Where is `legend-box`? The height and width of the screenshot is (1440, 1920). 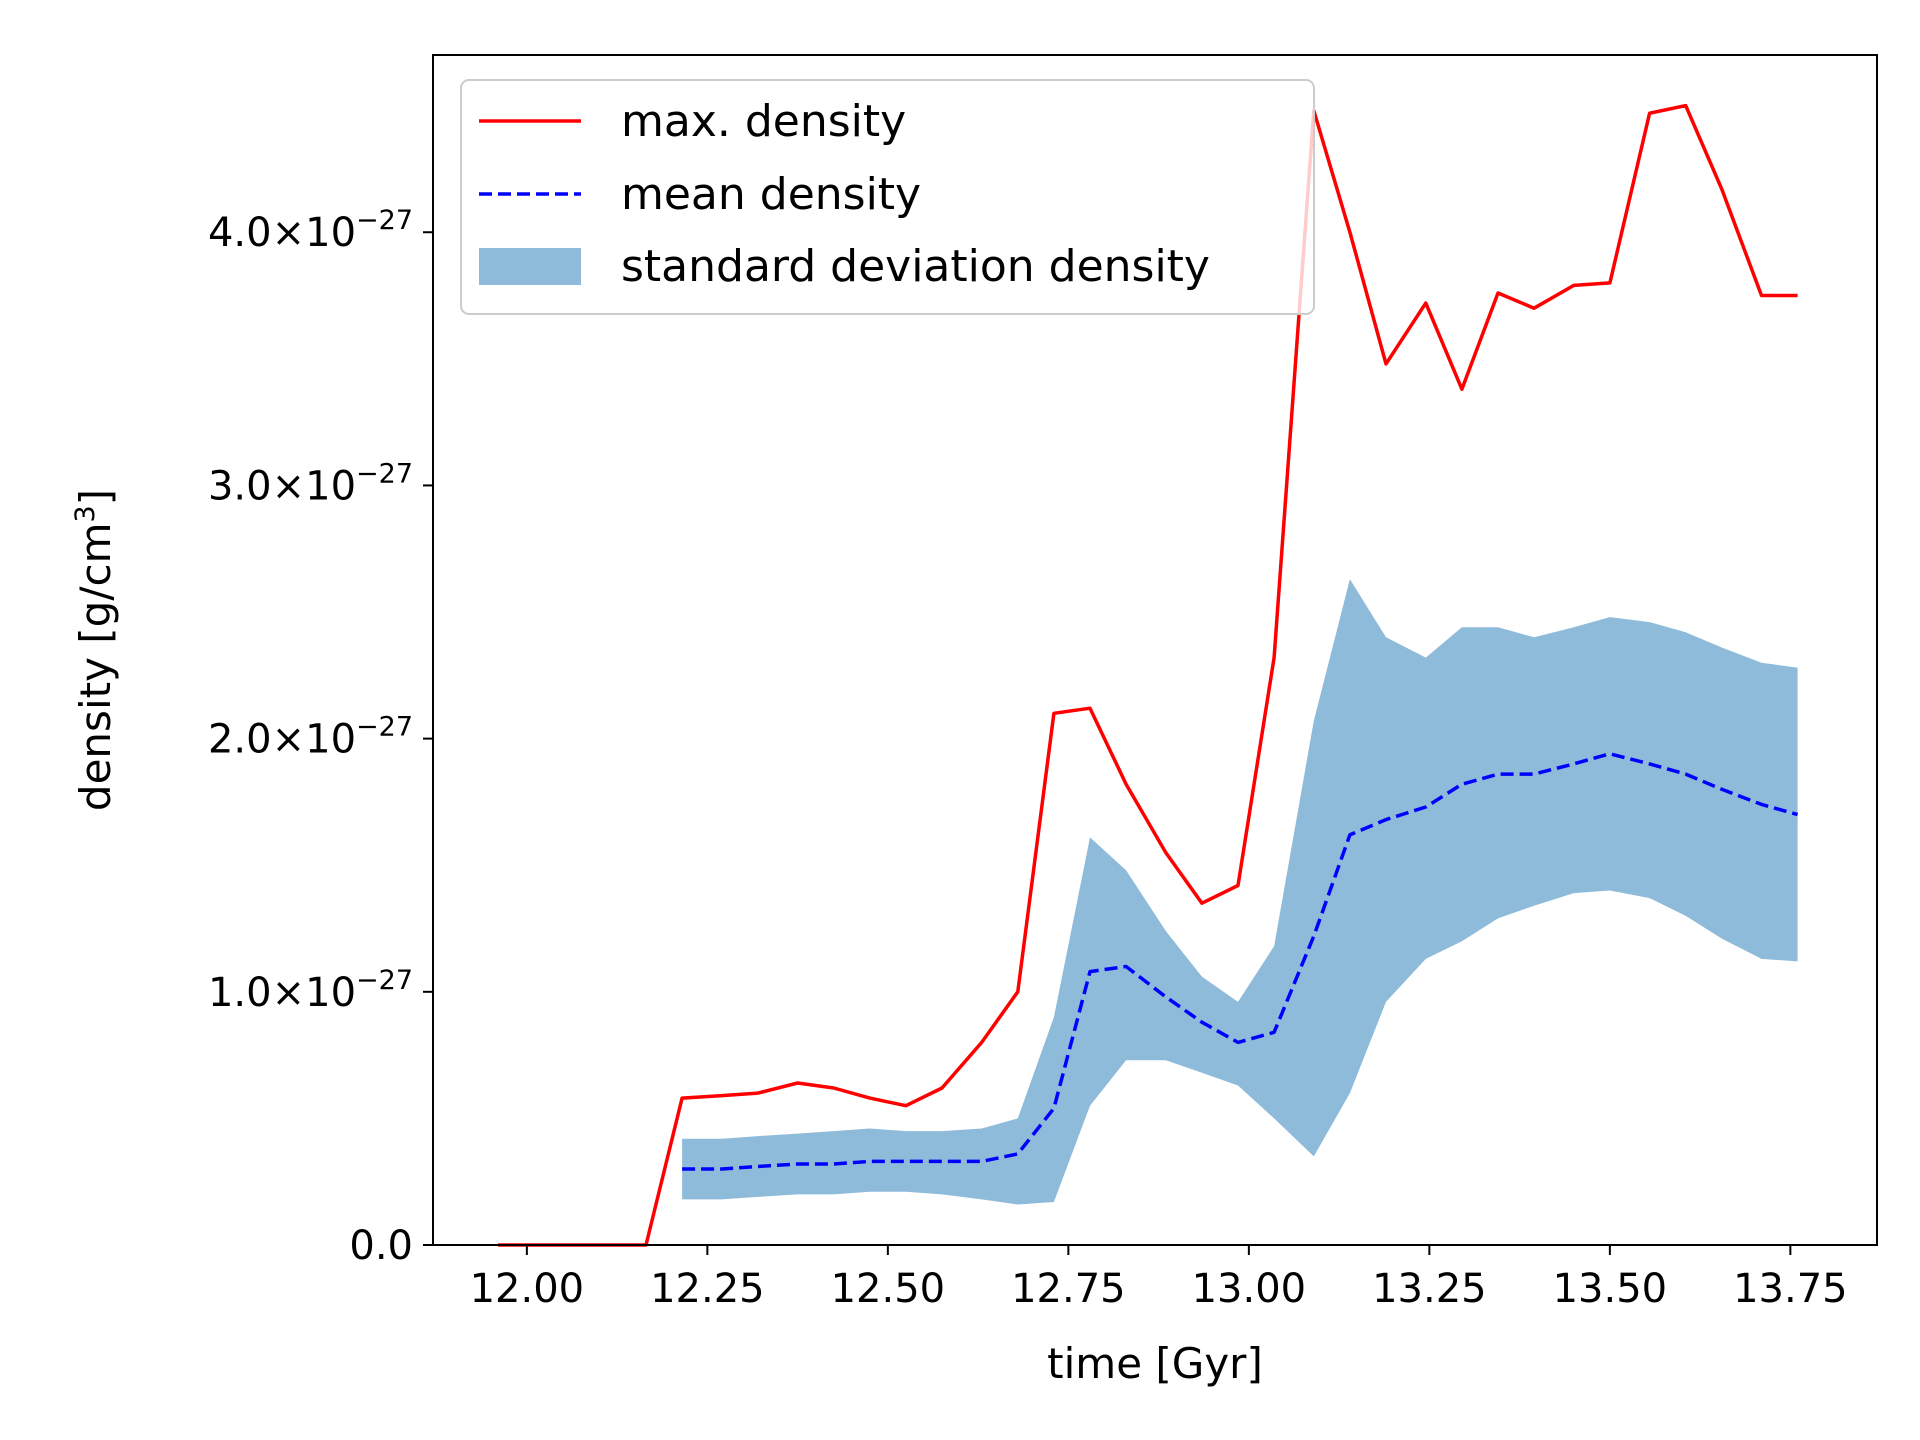
legend-box is located at coordinates (887, 197).